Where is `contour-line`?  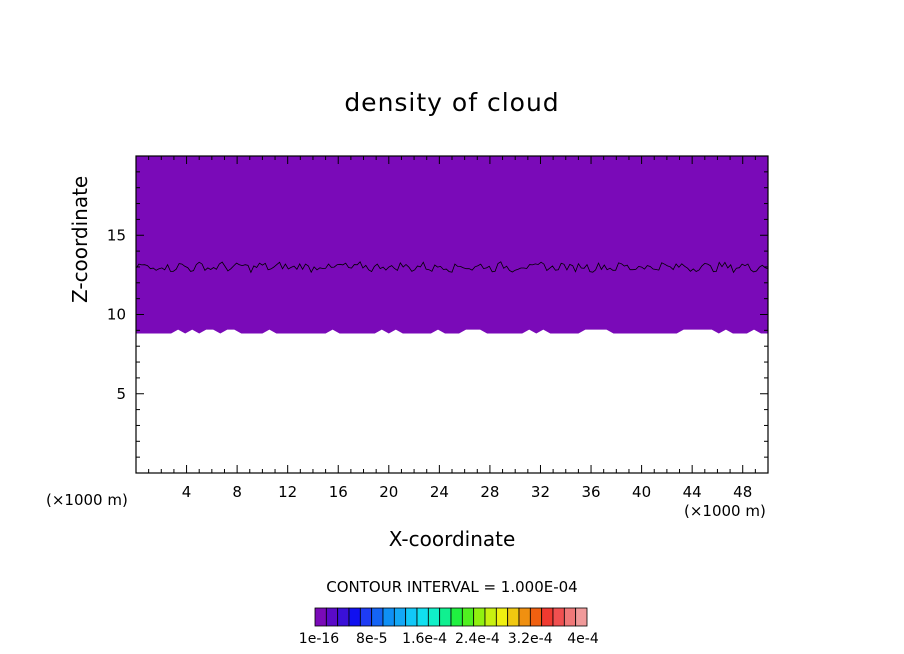 contour-line is located at coordinates (452, 267).